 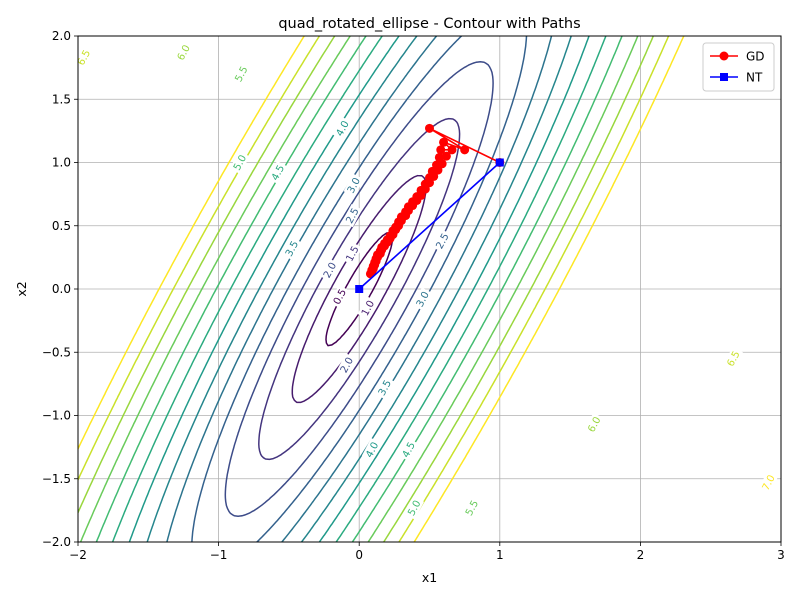 I want to click on y-tick-label: 0.5, so click(x=61, y=226).